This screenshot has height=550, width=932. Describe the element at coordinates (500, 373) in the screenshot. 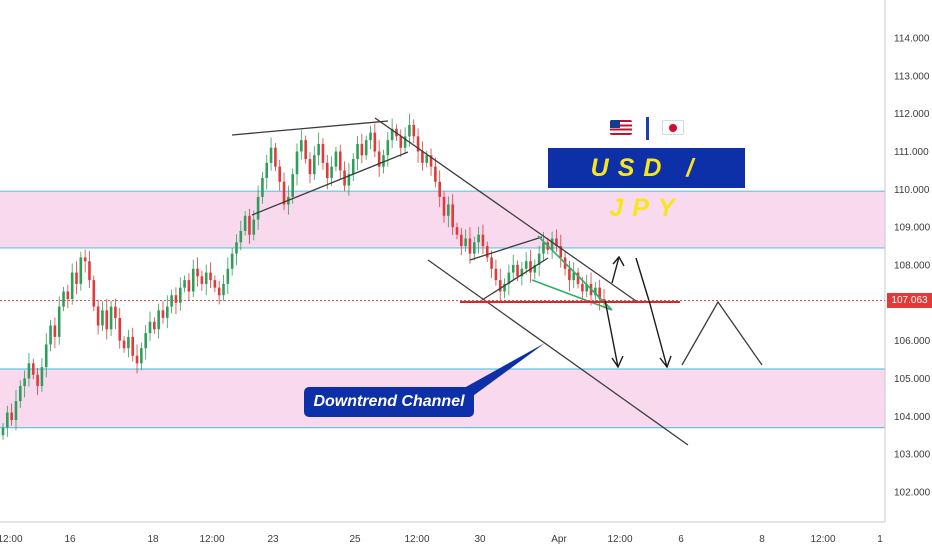

I see `channel-label-pointer` at that location.